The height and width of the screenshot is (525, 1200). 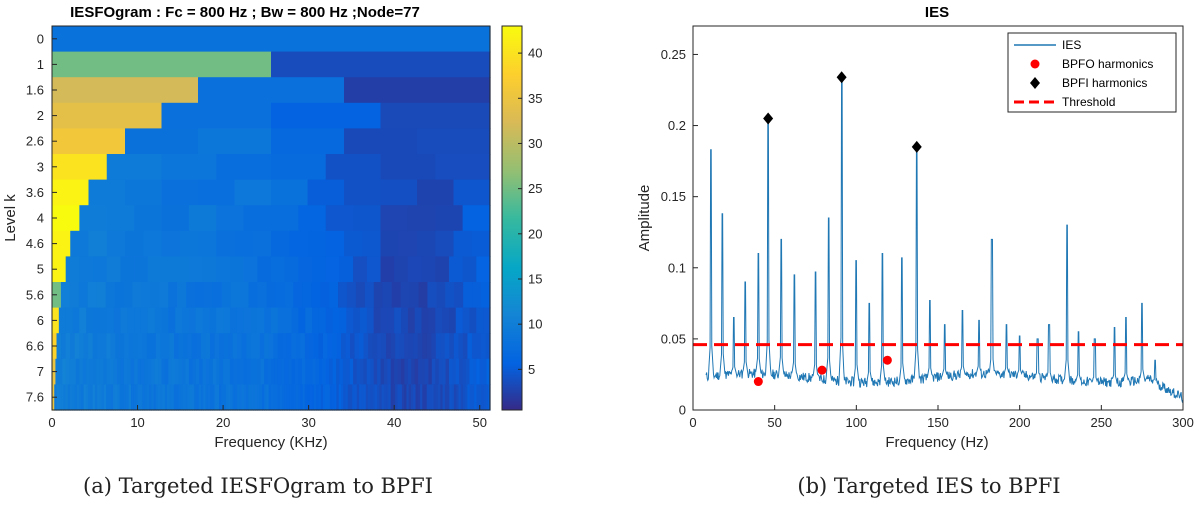 I want to click on colorbar, so click(x=512, y=218).